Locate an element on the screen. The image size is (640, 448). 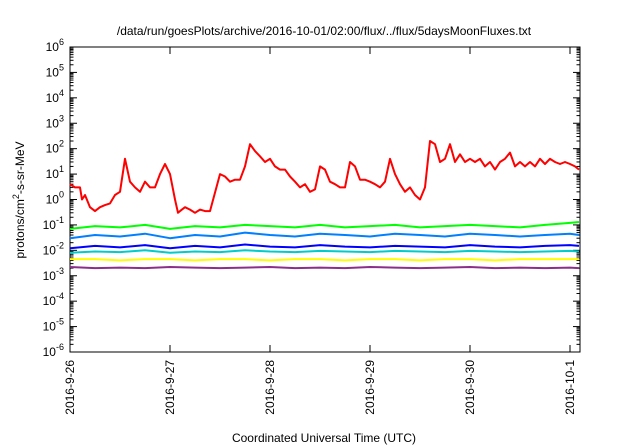
y-tick-label: 10⁻¹ is located at coordinates (53, 223).